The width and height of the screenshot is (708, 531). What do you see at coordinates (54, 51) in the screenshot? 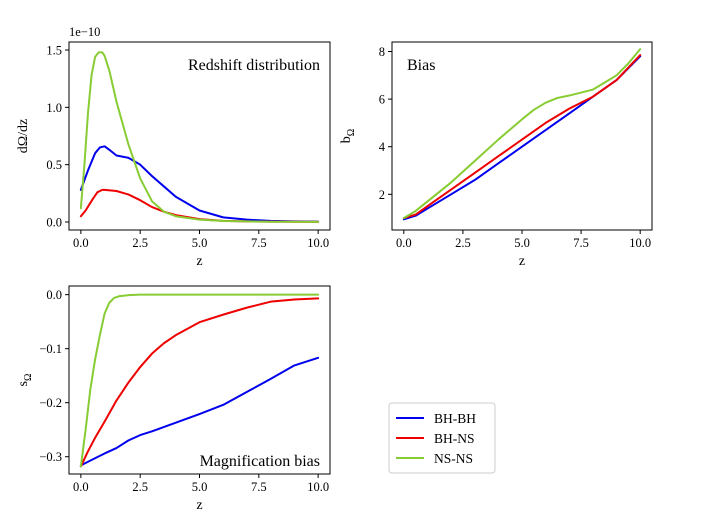
I see `y-tick-label: 1.5` at bounding box center [54, 51].